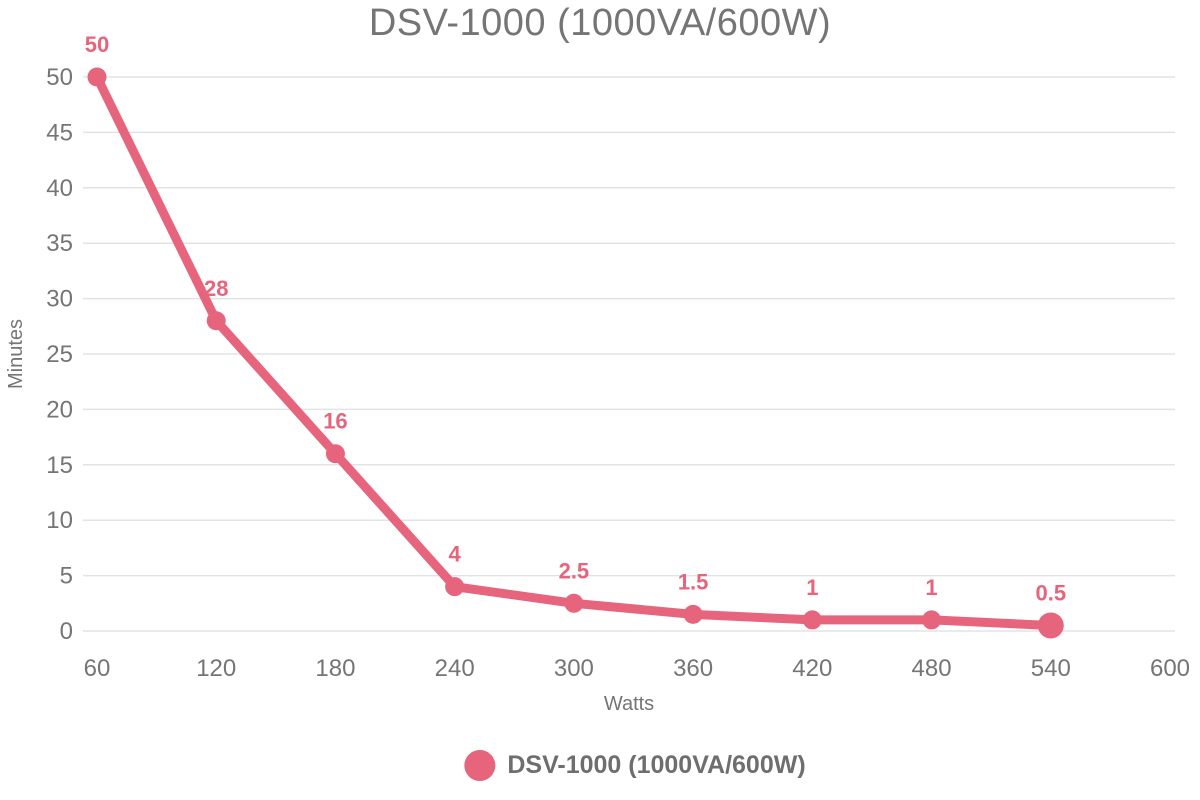  What do you see at coordinates (216, 288) in the screenshot?
I see `data-point-label: 28` at bounding box center [216, 288].